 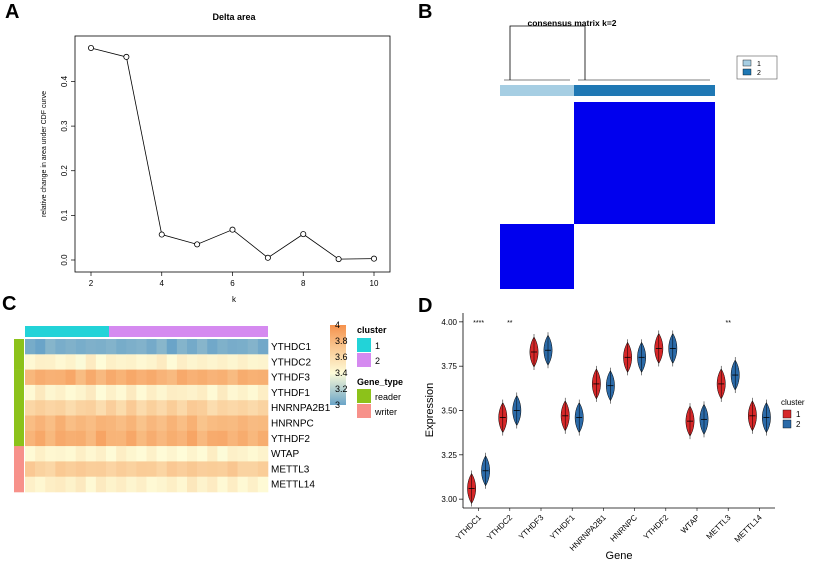 What do you see at coordinates (372, 330) in the screenshot?
I see `legend-c-cluster-title: cluster` at bounding box center [372, 330].